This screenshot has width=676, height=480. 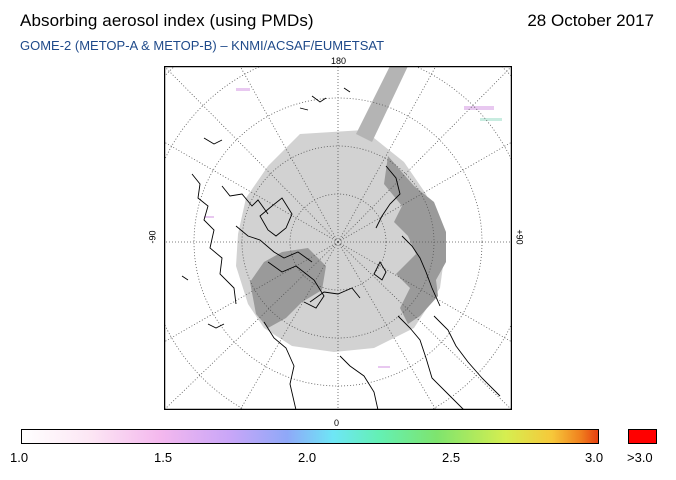 I want to click on no-data-swath, so click(x=382, y=104).